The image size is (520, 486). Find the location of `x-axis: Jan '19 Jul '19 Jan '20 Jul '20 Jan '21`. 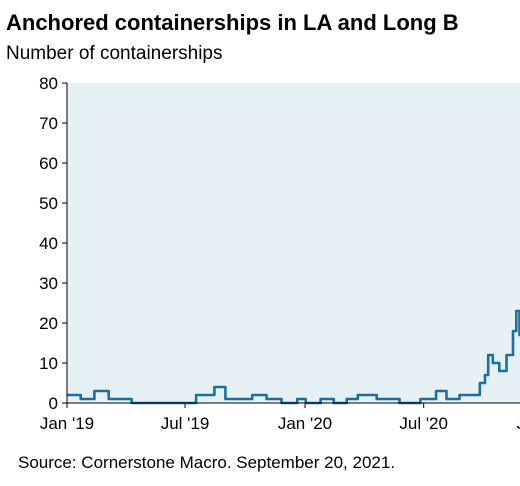

x-axis: Jan '19 Jul '19 Jan '20 Jul '20 Jan '21 is located at coordinates (280, 418).